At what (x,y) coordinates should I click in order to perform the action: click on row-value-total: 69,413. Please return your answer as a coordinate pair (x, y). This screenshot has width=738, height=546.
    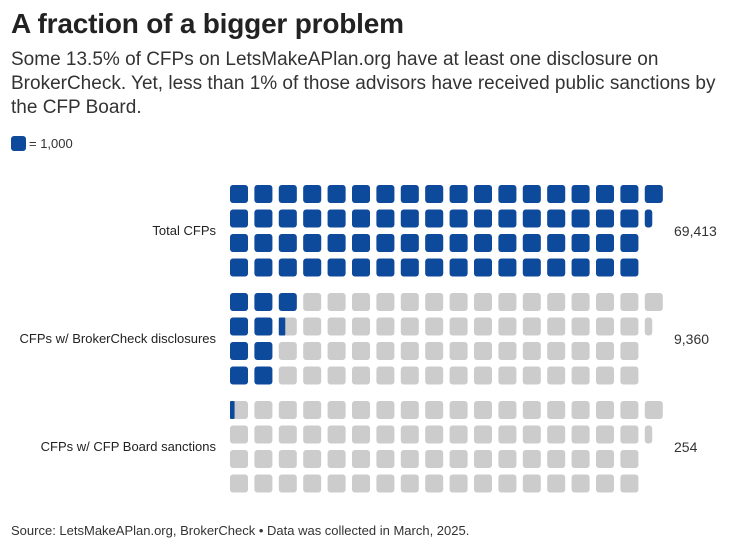
    Looking at the image, I should click on (695, 231).